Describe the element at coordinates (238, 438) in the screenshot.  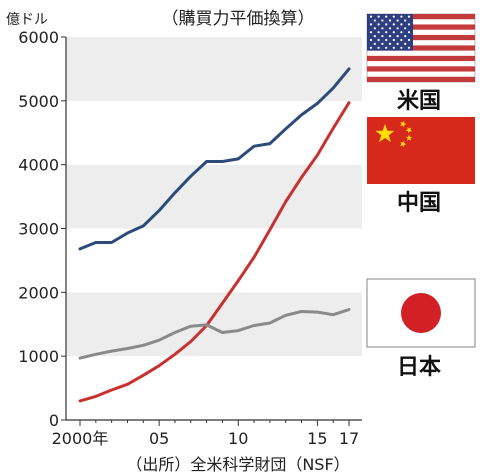
I see `x-tick-label: 10` at that location.